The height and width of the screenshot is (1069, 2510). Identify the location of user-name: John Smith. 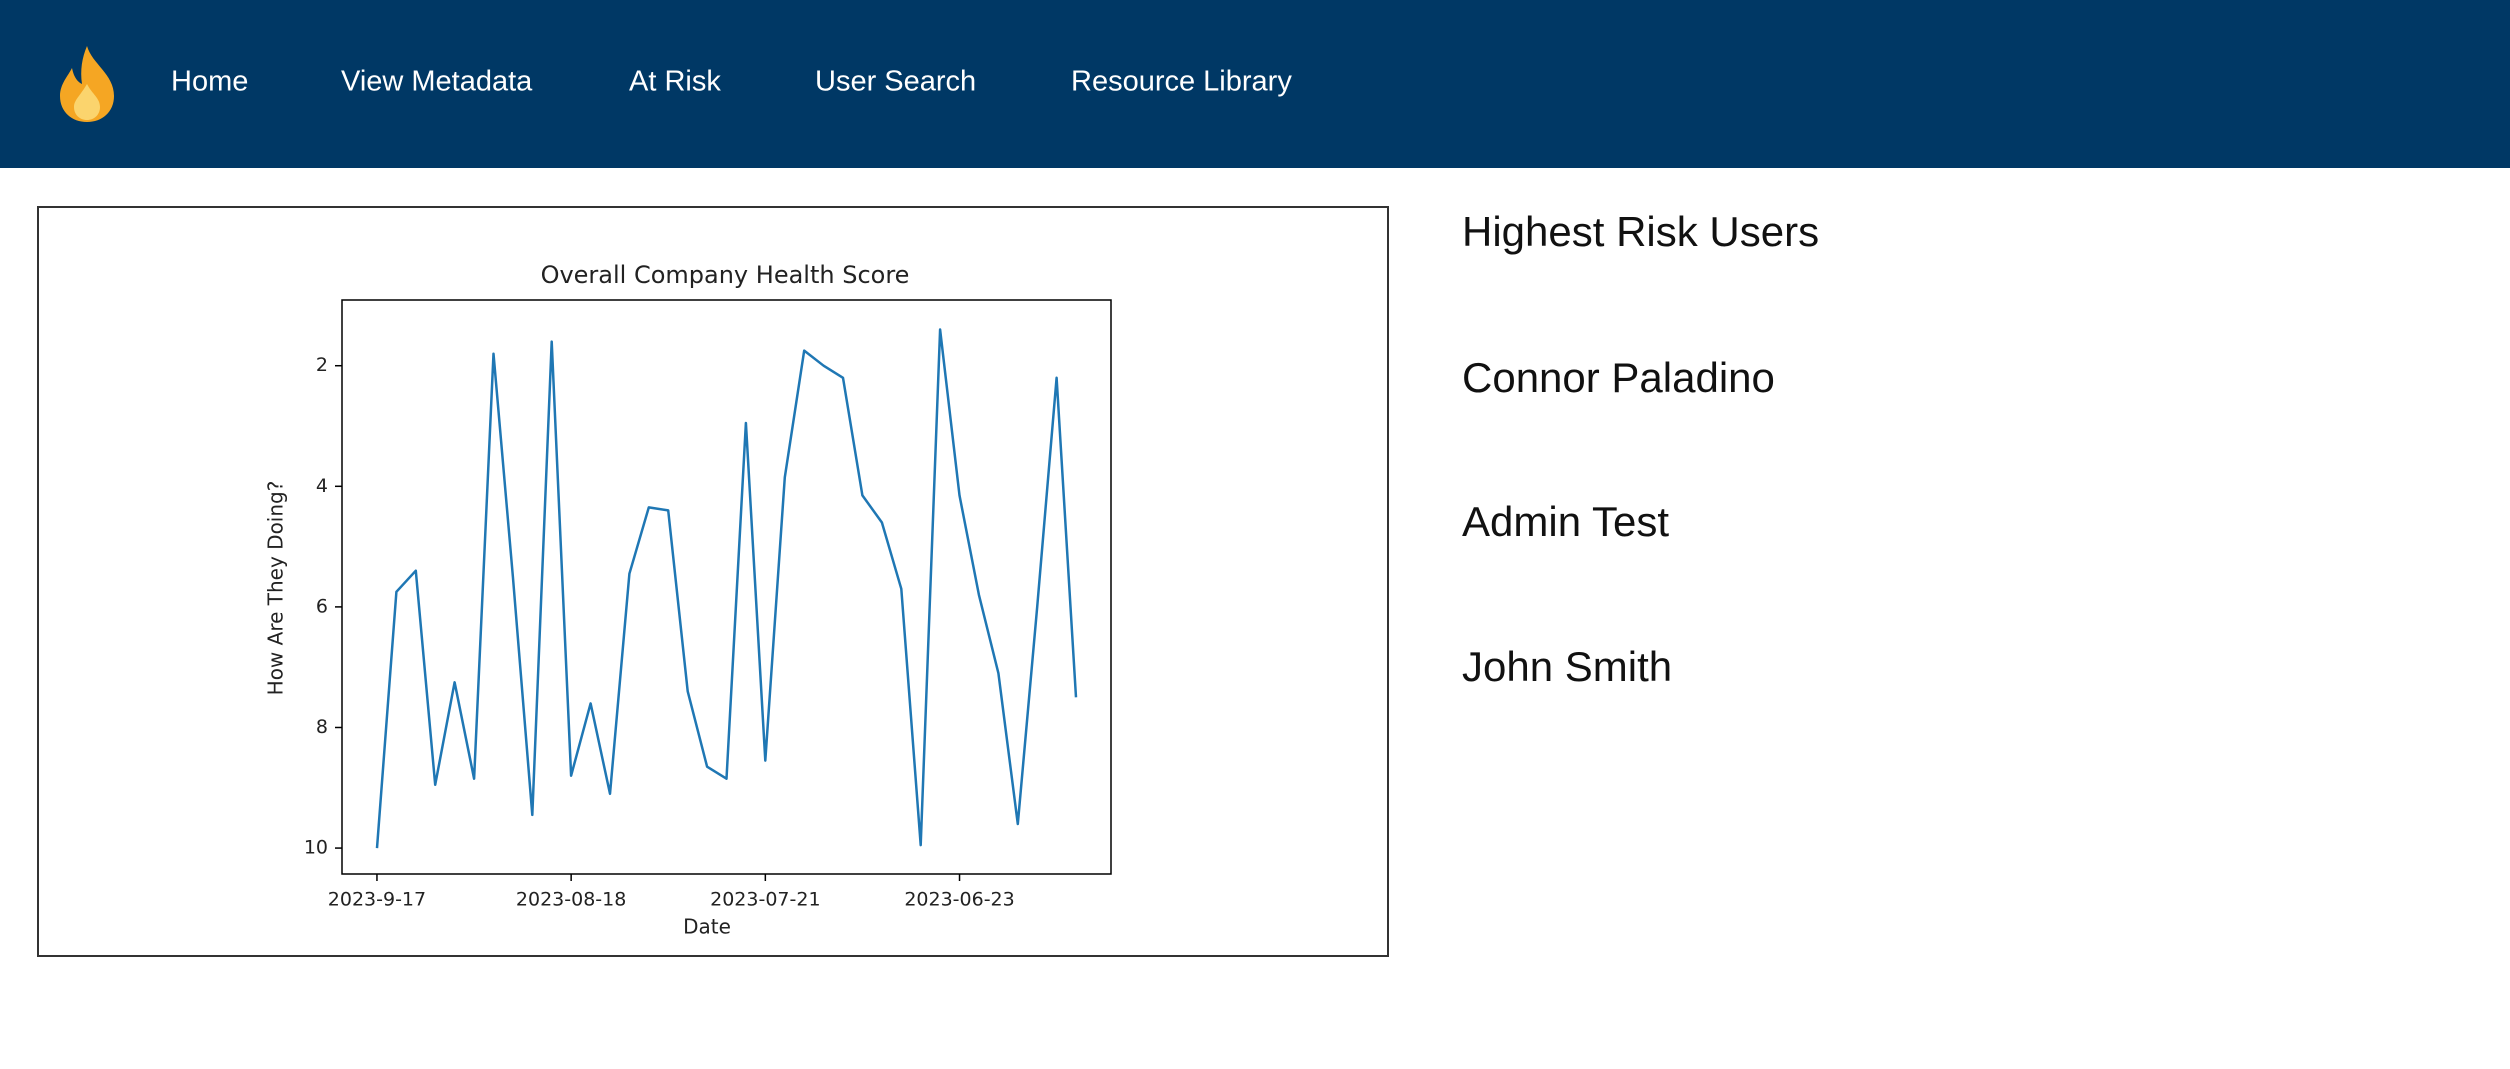
(1567, 666).